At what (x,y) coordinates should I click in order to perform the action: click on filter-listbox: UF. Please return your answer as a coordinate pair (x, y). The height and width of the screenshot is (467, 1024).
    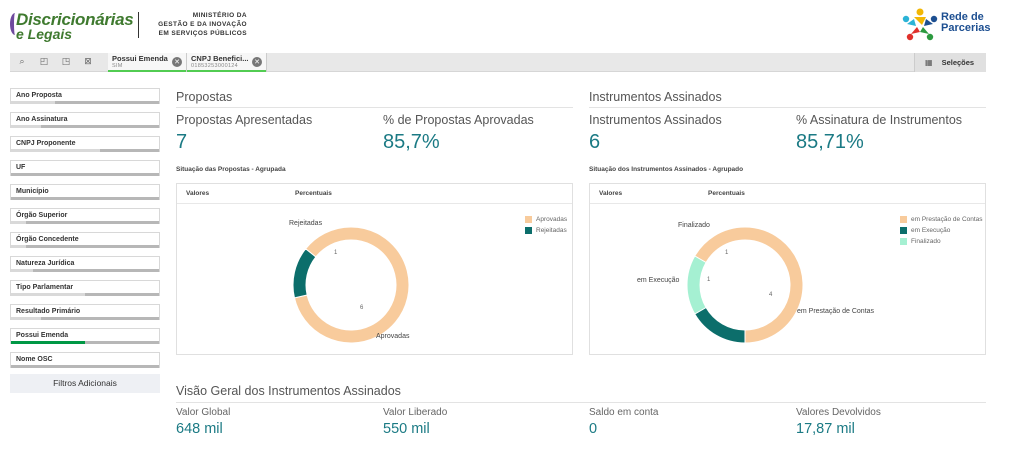
    Looking at the image, I should click on (85, 168).